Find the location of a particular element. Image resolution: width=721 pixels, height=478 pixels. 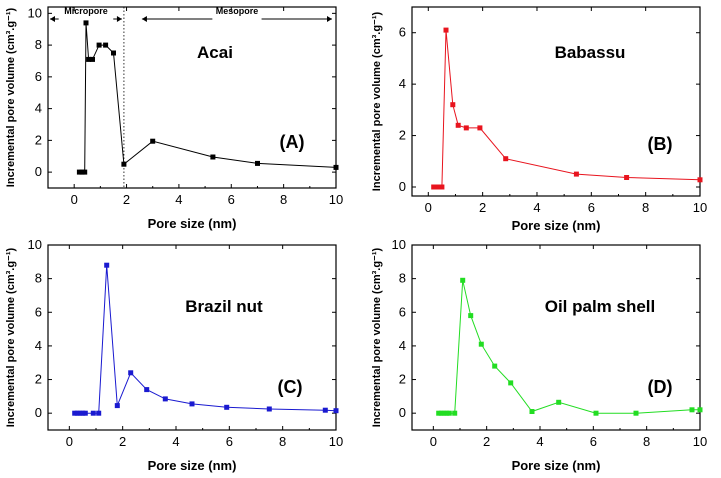

region-label: Micropore is located at coordinates (86, 11).